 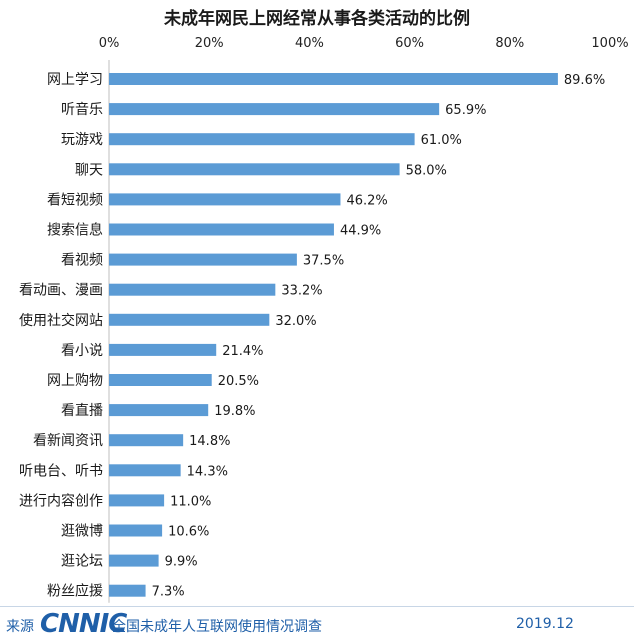 What do you see at coordinates (20, 627) in the screenshot?
I see `source-label: 来源` at bounding box center [20, 627].